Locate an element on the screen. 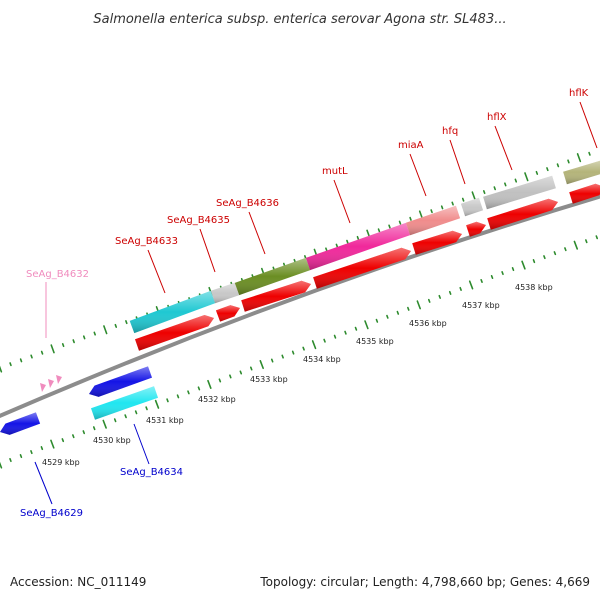 This screenshot has height=600, width=600. gene-label-seag-b4636: SeAg_B4636 is located at coordinates (247, 203).